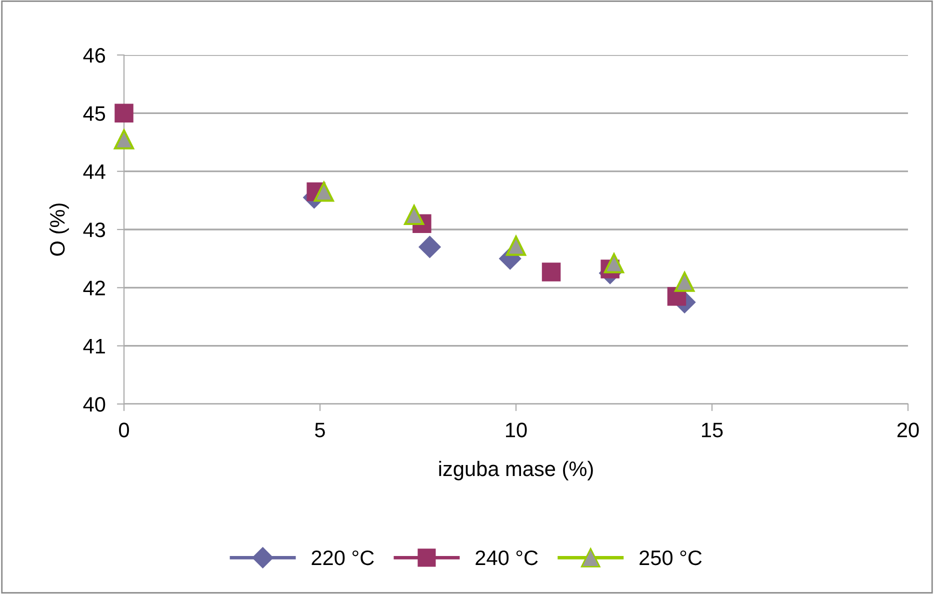  I want to click on x-tick-label: 5, so click(320, 430).